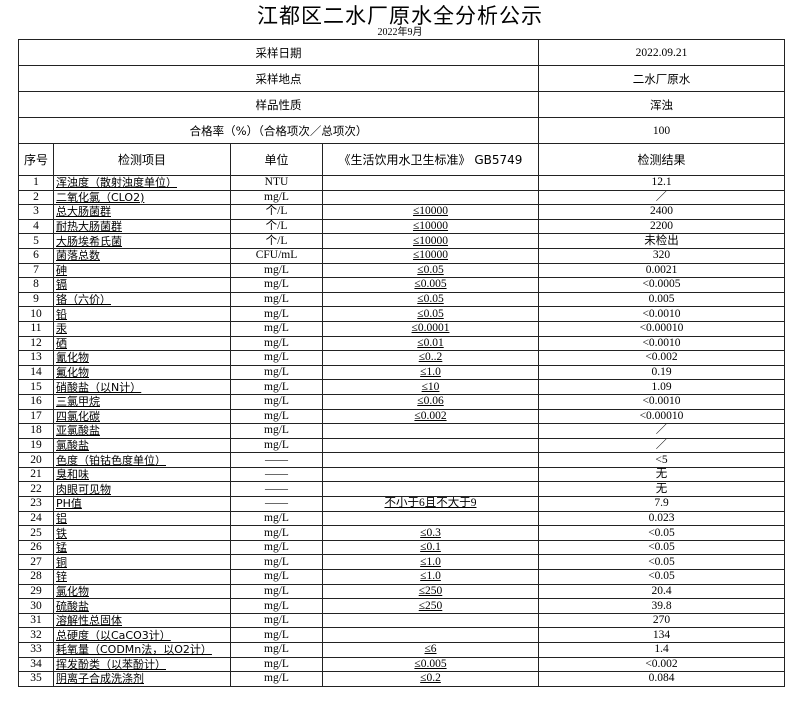  Describe the element at coordinates (142, 314) in the screenshot. I see `row-item: 铅` at that location.